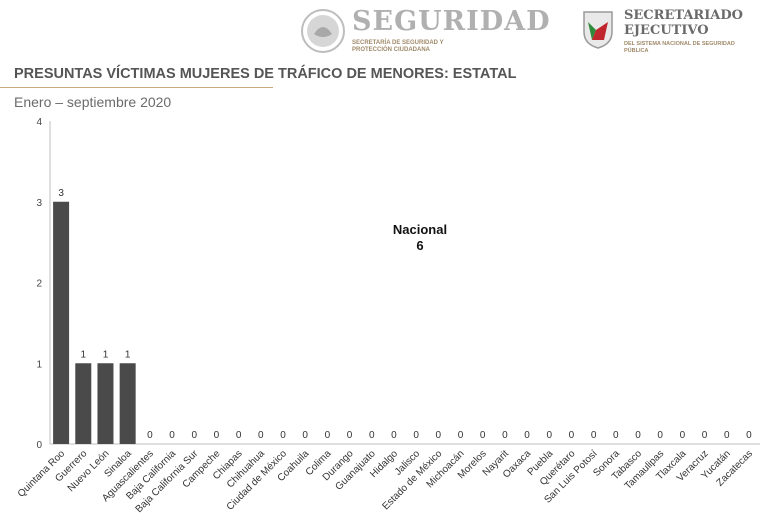 This screenshot has width=768, height=524. I want to click on chart-subtitle: Enero – septiembre 2020, so click(93, 102).